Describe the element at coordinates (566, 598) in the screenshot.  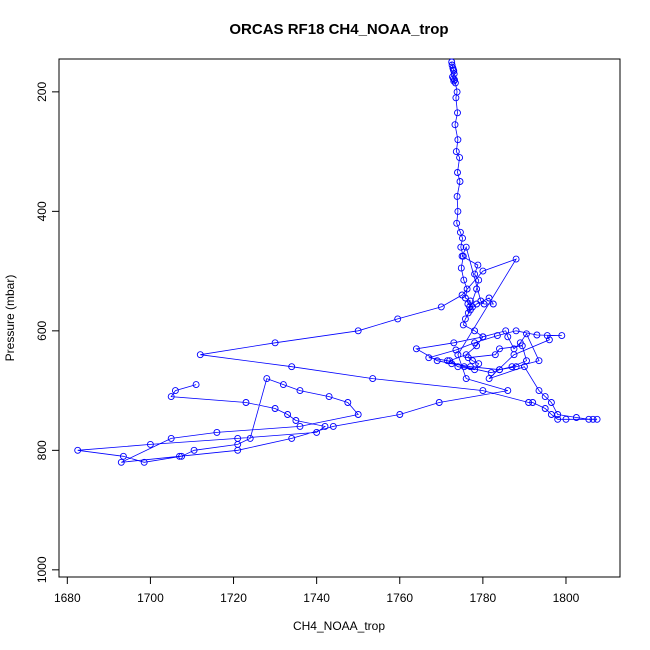
I see `x-tick-label: 1800` at that location.